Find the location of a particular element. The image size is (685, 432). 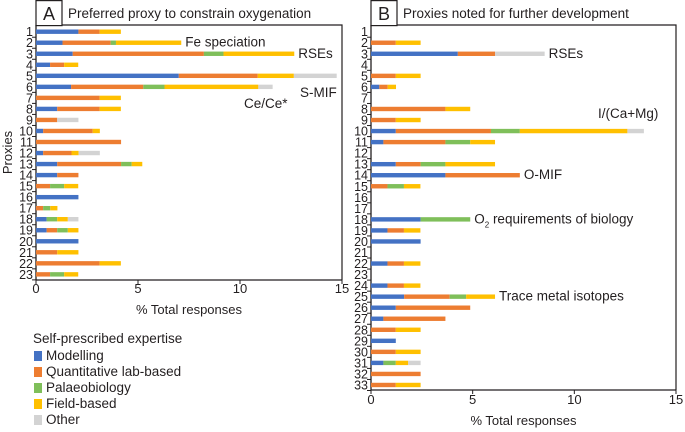

legend-title: Self-prescribed expertise is located at coordinates (107, 338).